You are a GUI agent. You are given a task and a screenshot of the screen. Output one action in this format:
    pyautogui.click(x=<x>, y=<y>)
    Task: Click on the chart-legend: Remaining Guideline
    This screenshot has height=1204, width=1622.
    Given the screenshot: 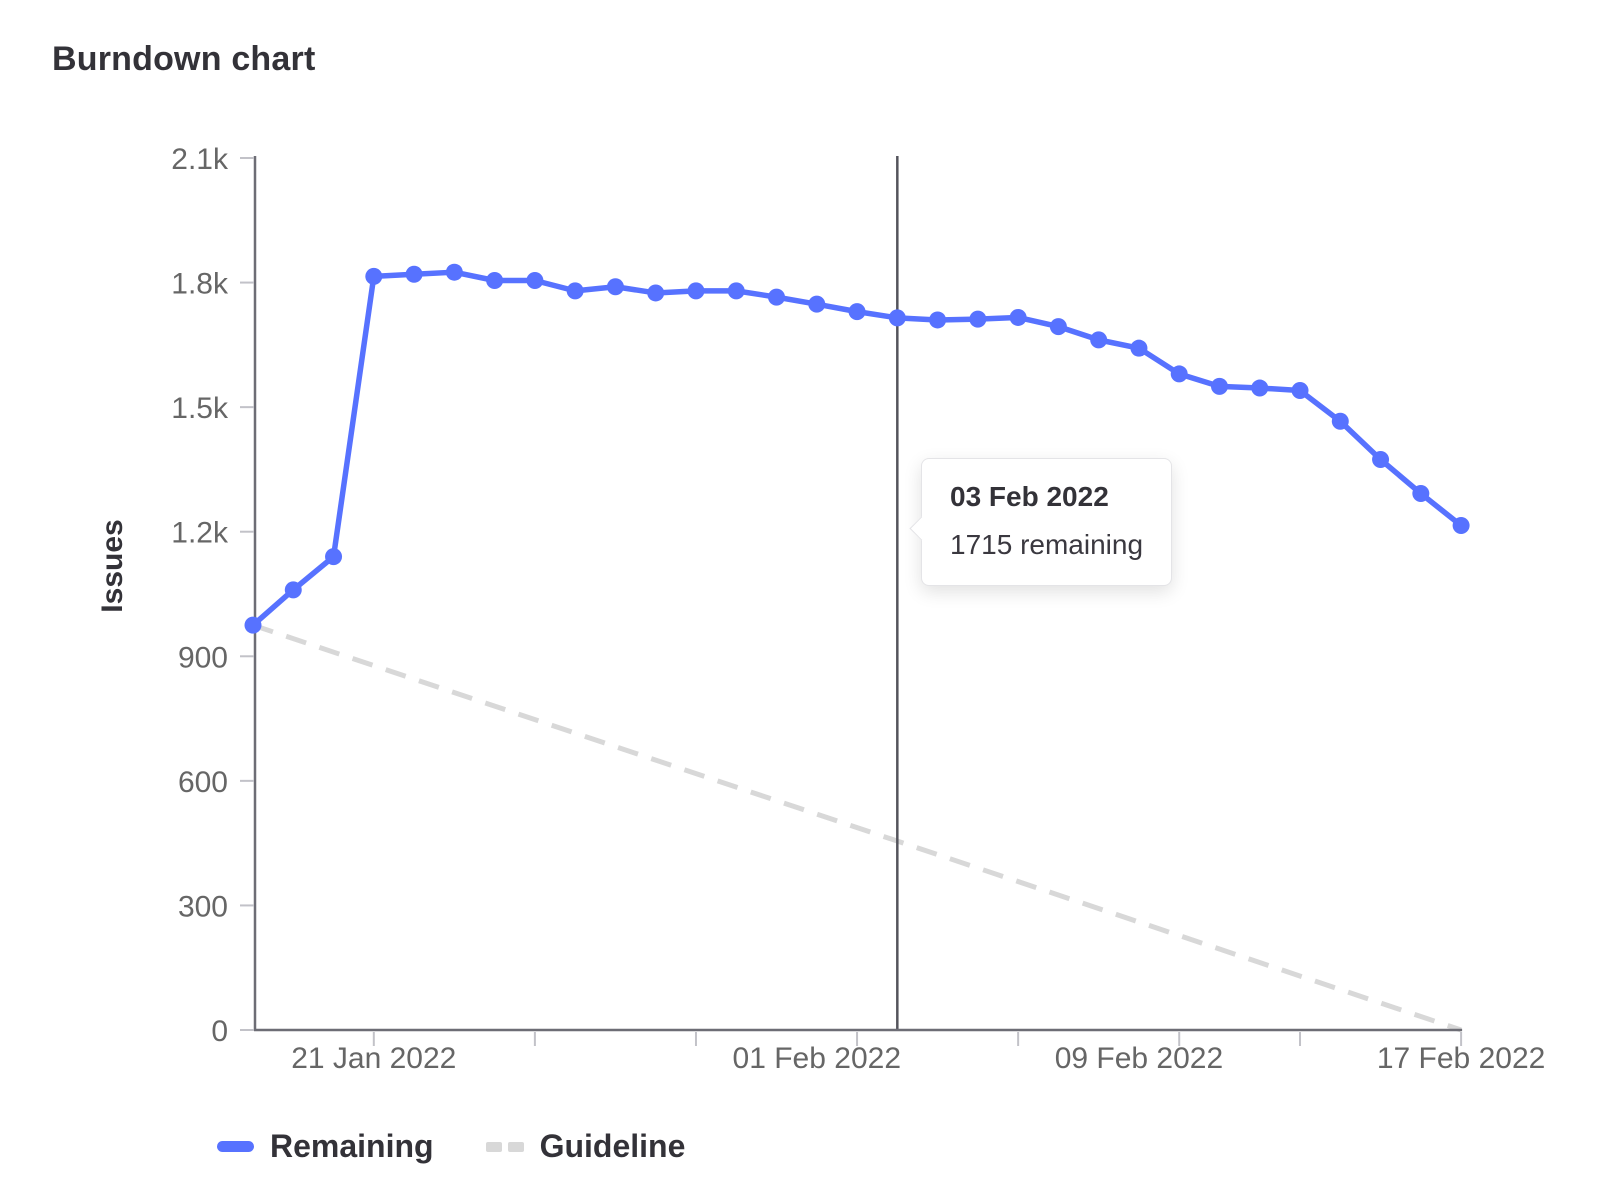 What is the action you would take?
    pyautogui.click(x=451, y=1146)
    